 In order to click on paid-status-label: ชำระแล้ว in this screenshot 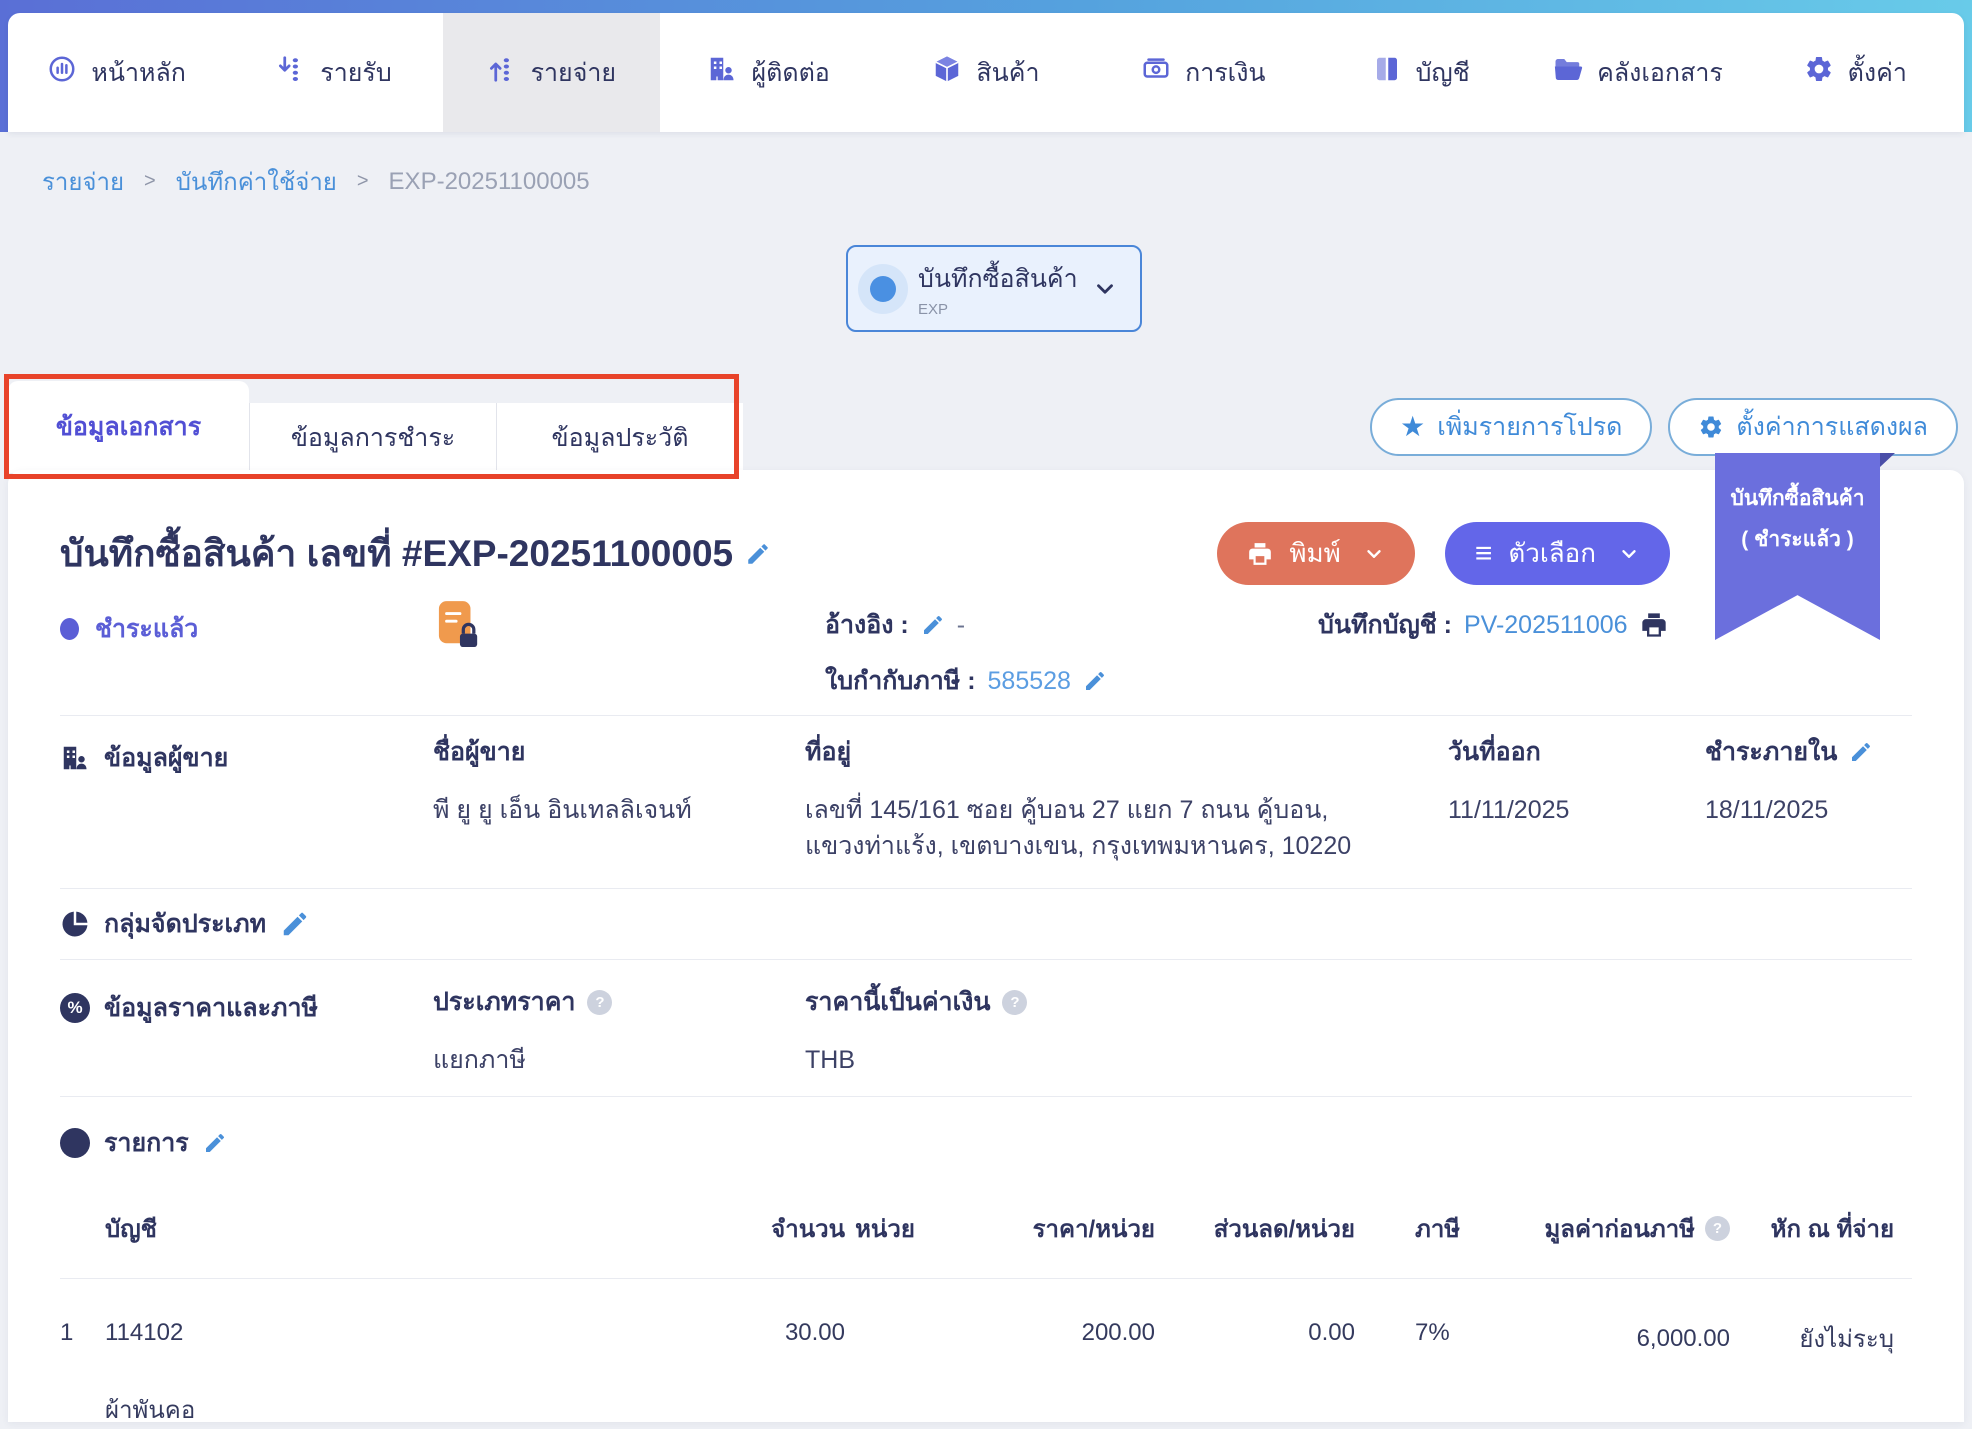, I will do `click(147, 629)`.